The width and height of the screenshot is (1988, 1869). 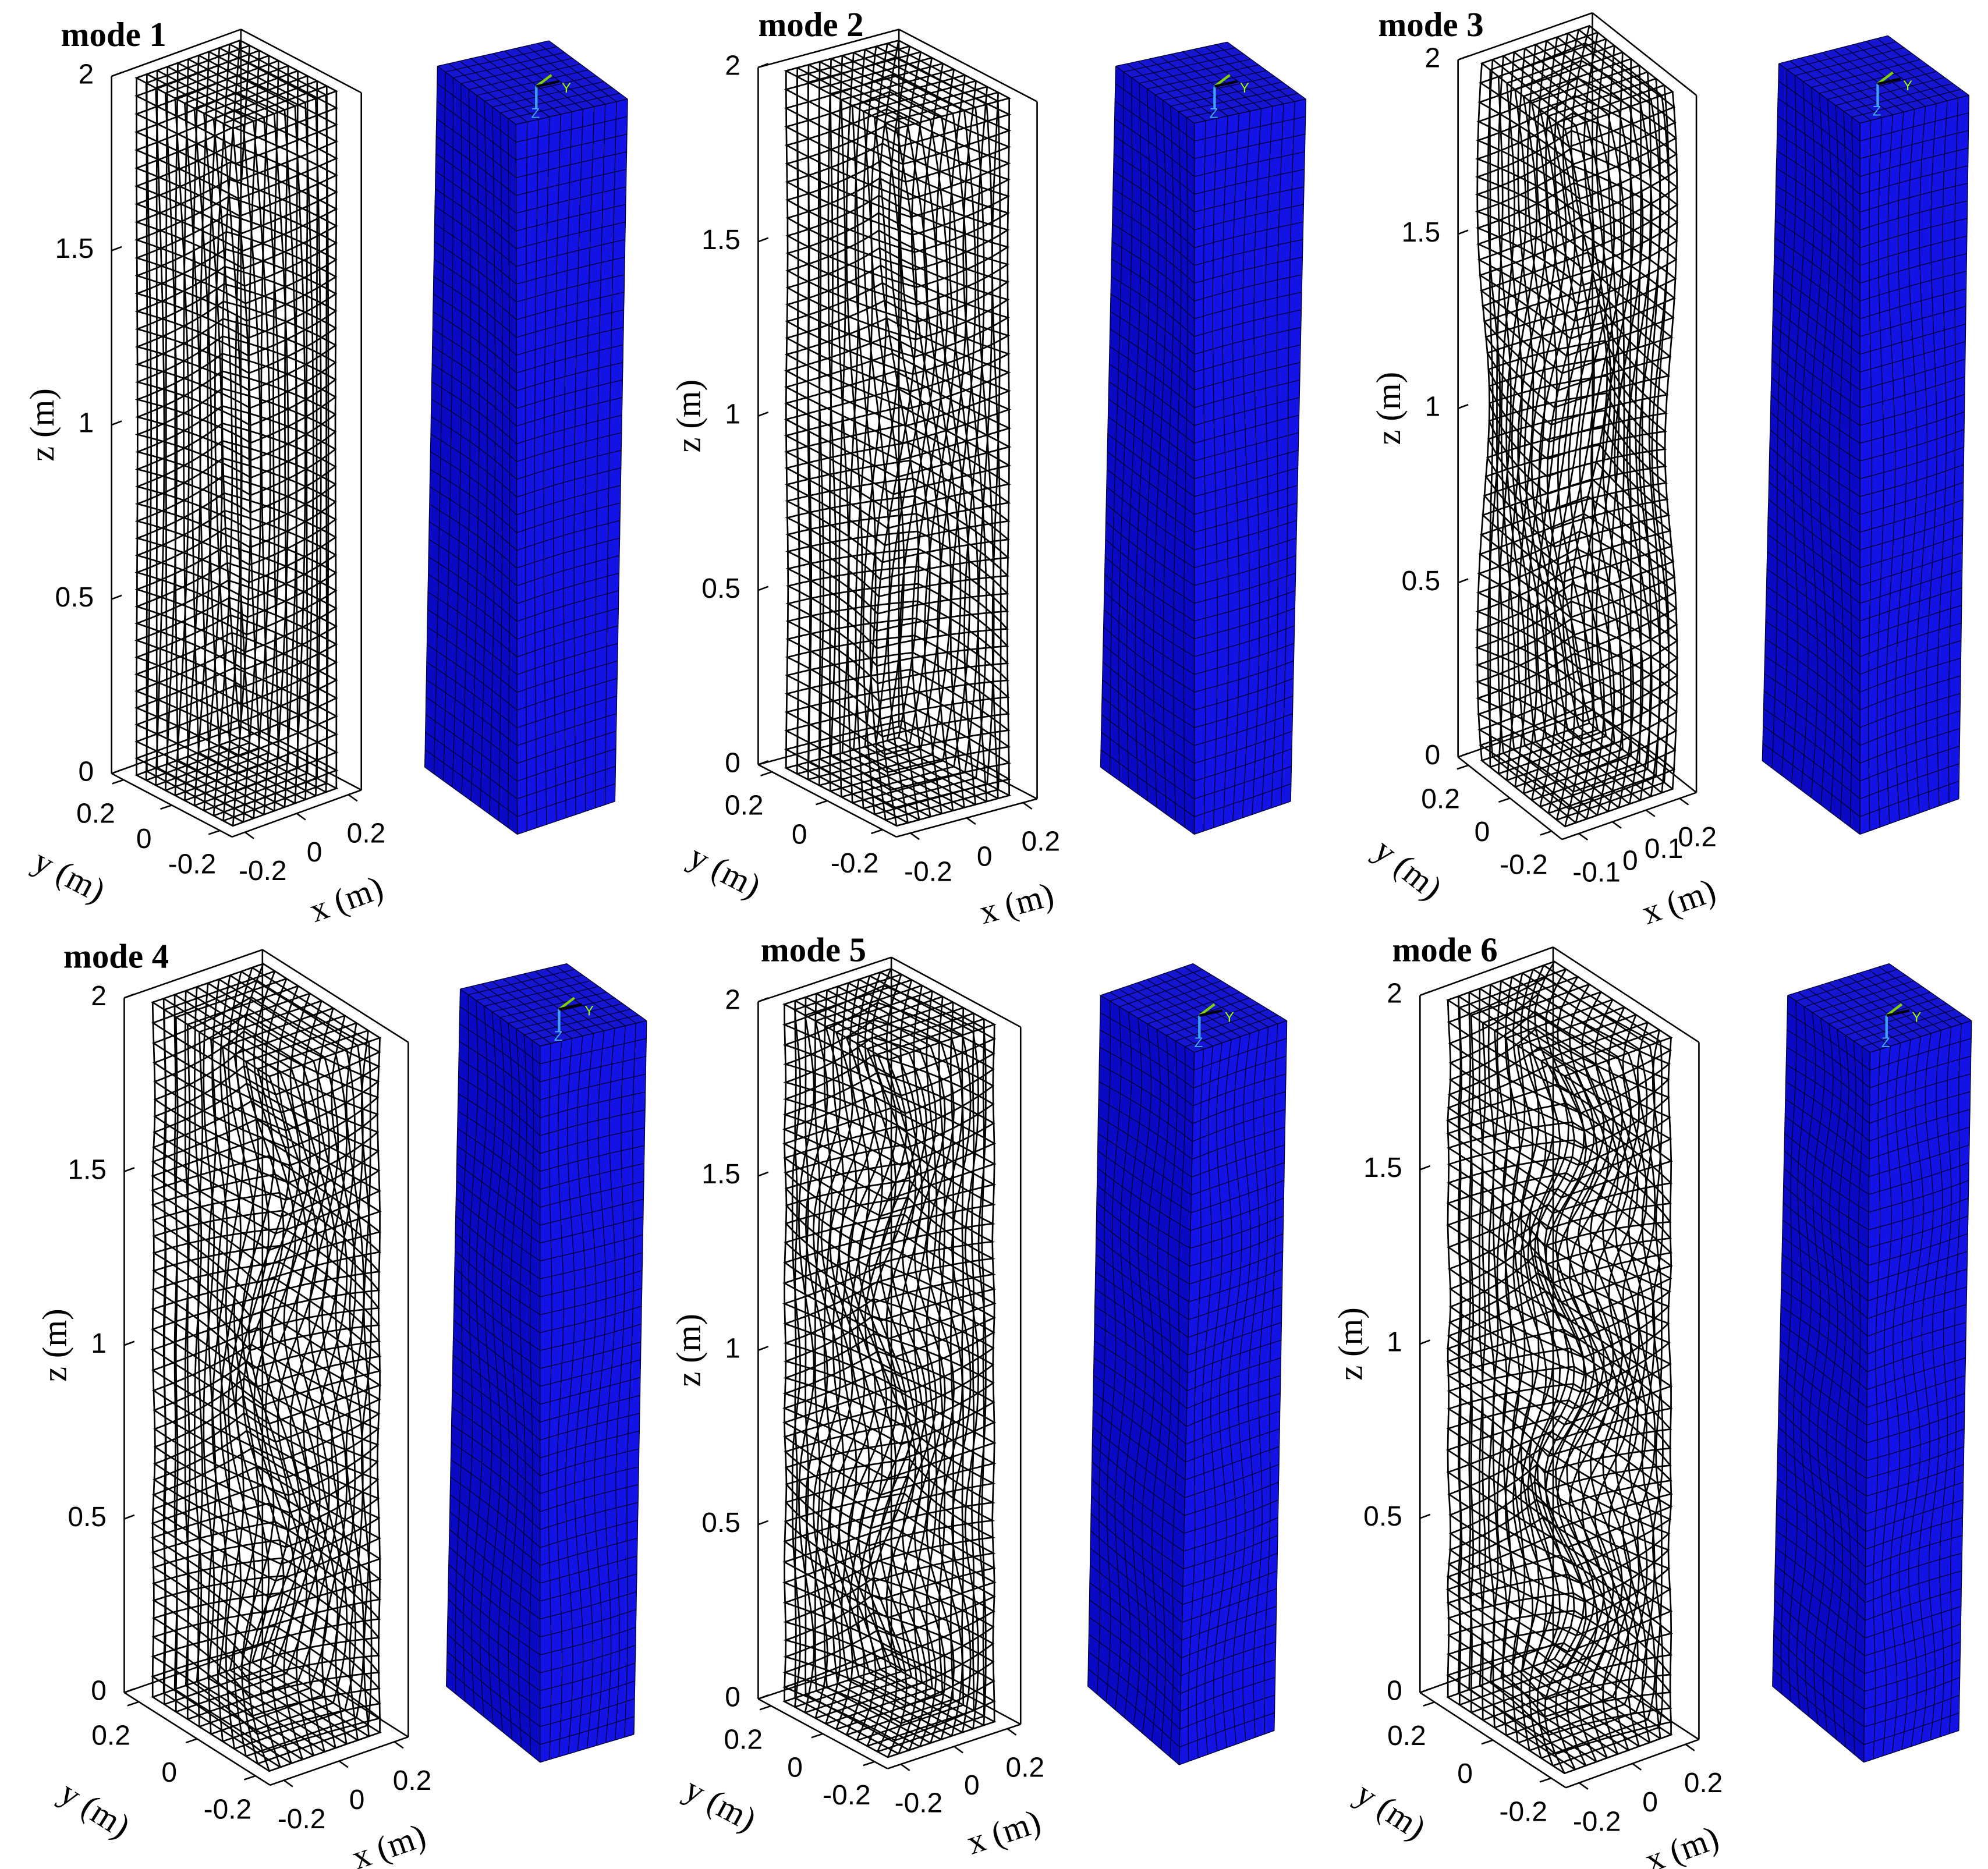 What do you see at coordinates (110, 1735) in the screenshot?
I see `y-tick-label: 0.2` at bounding box center [110, 1735].